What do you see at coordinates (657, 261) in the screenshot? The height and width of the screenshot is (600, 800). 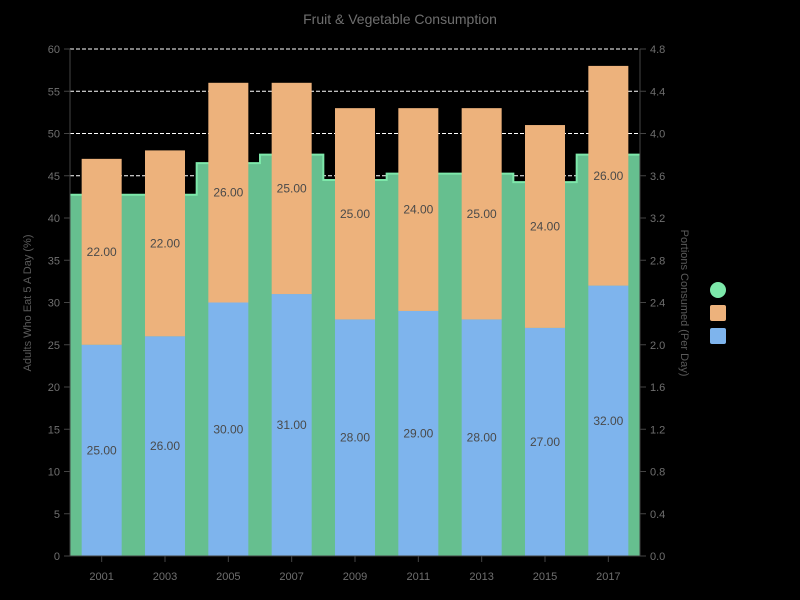 I see `y2-tick-label: 2.8` at bounding box center [657, 261].